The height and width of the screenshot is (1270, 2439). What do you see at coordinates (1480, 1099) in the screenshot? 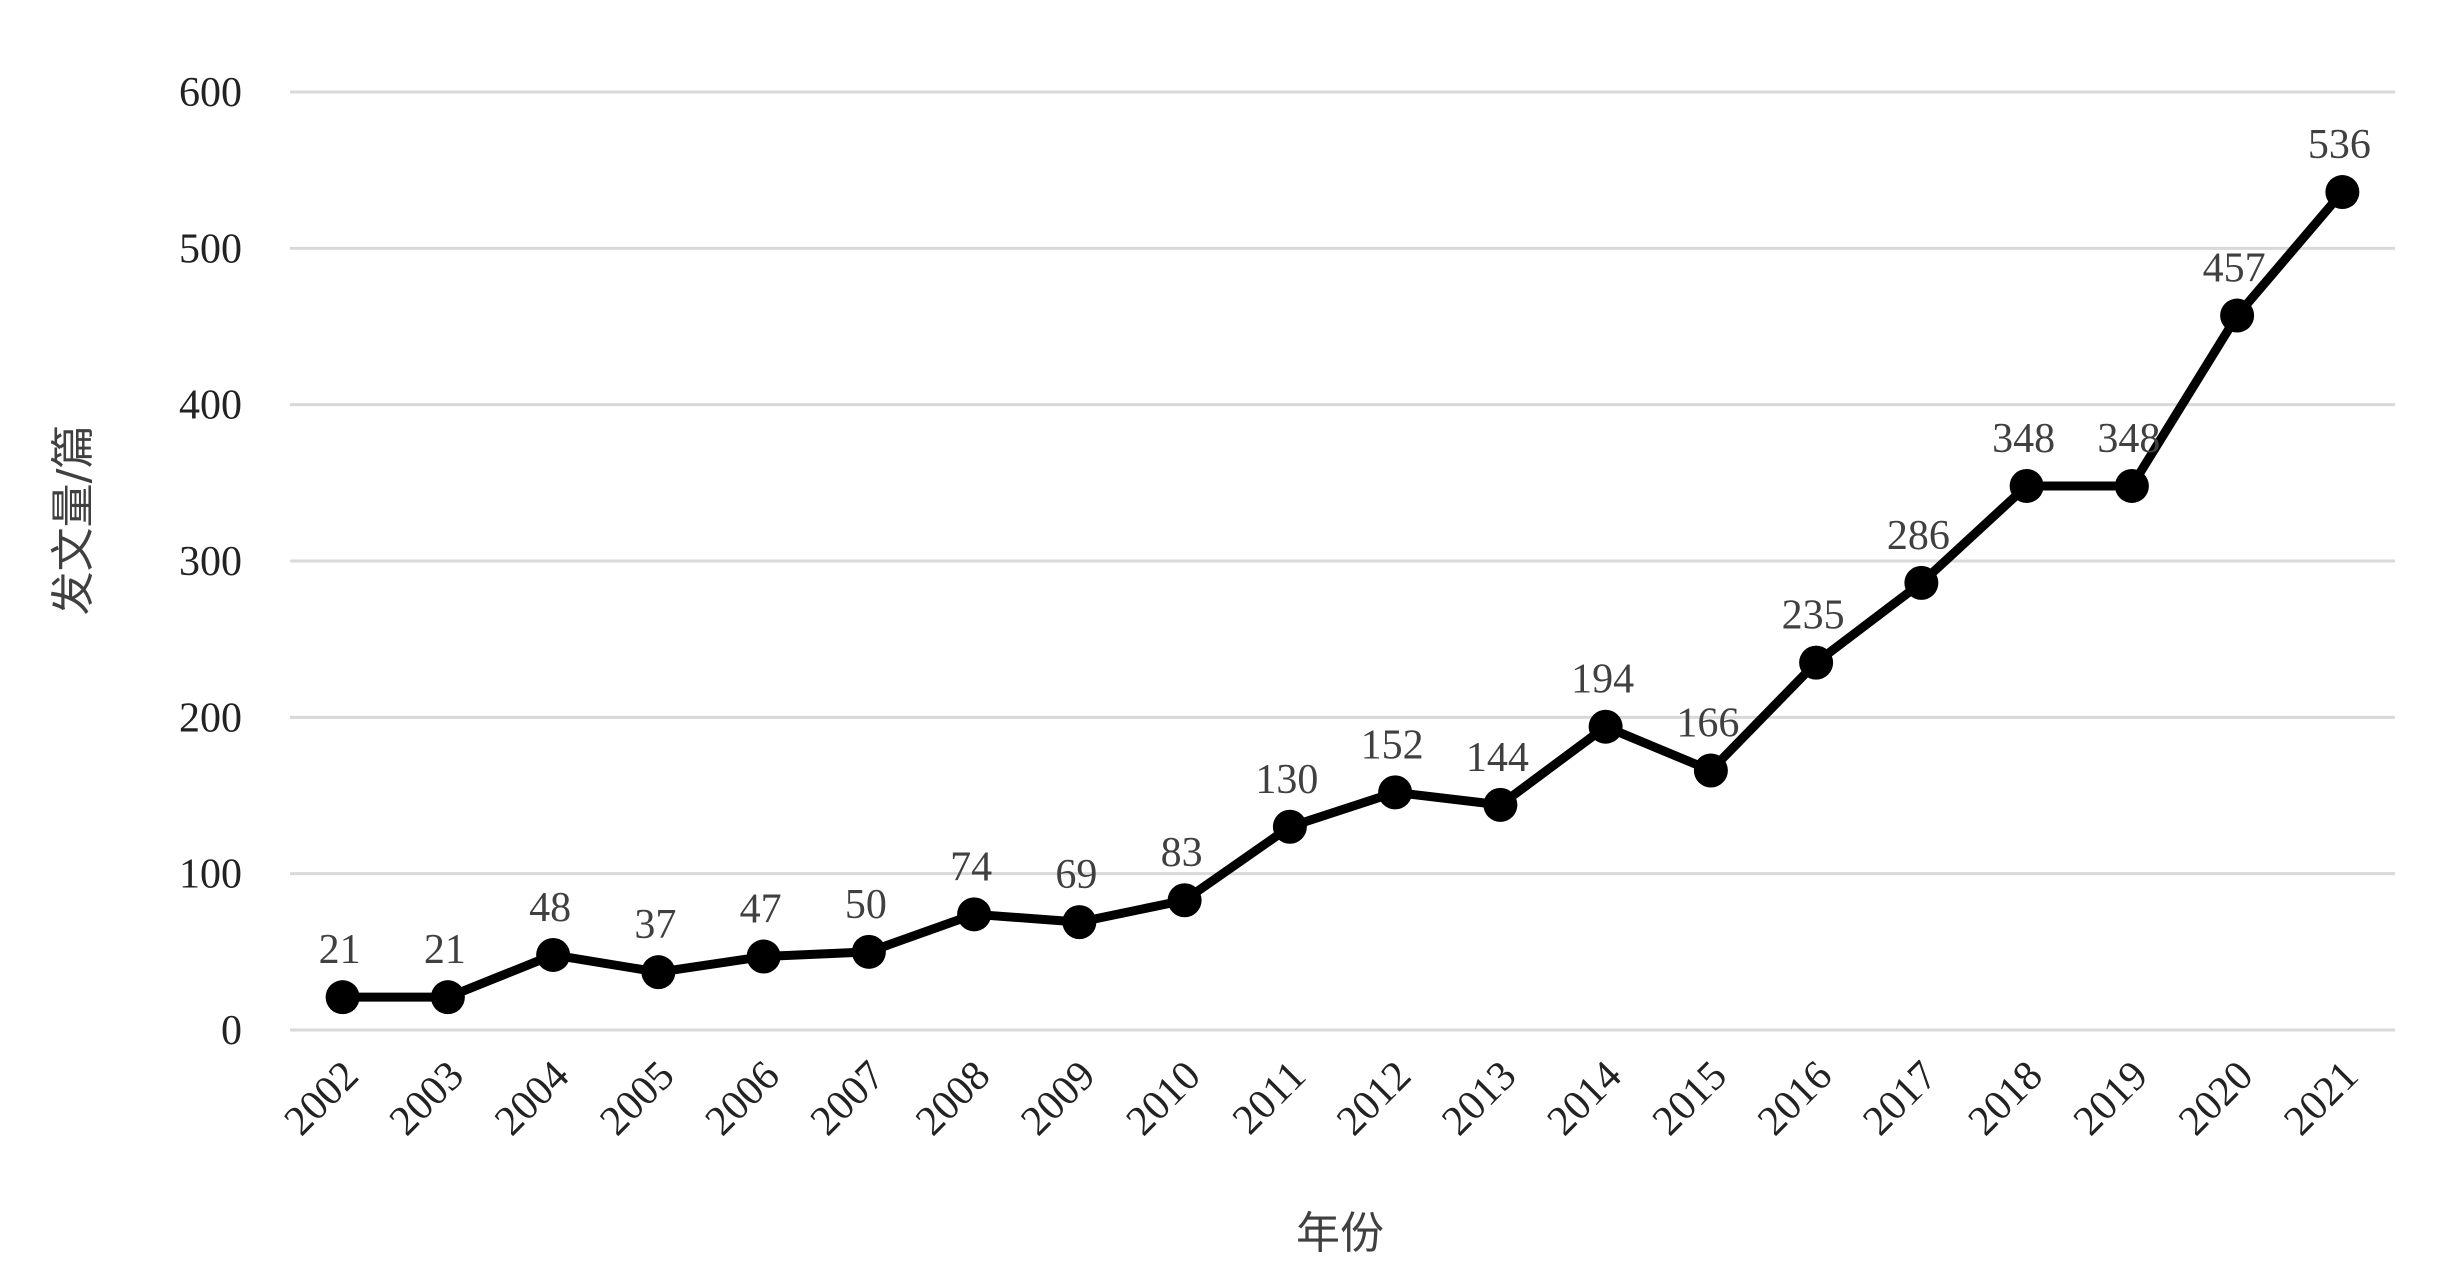
I see `x-tick-label: 2013` at bounding box center [1480, 1099].